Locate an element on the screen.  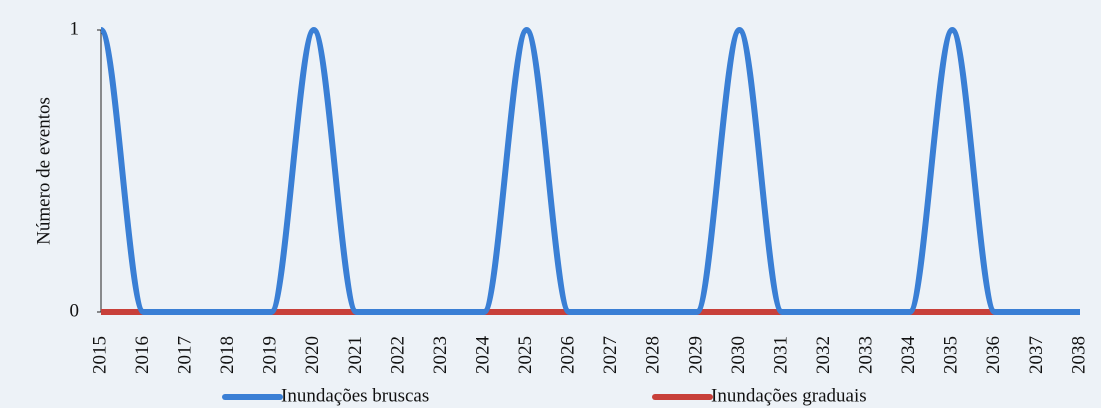
x-tick-label: 2037 is located at coordinates (1036, 355).